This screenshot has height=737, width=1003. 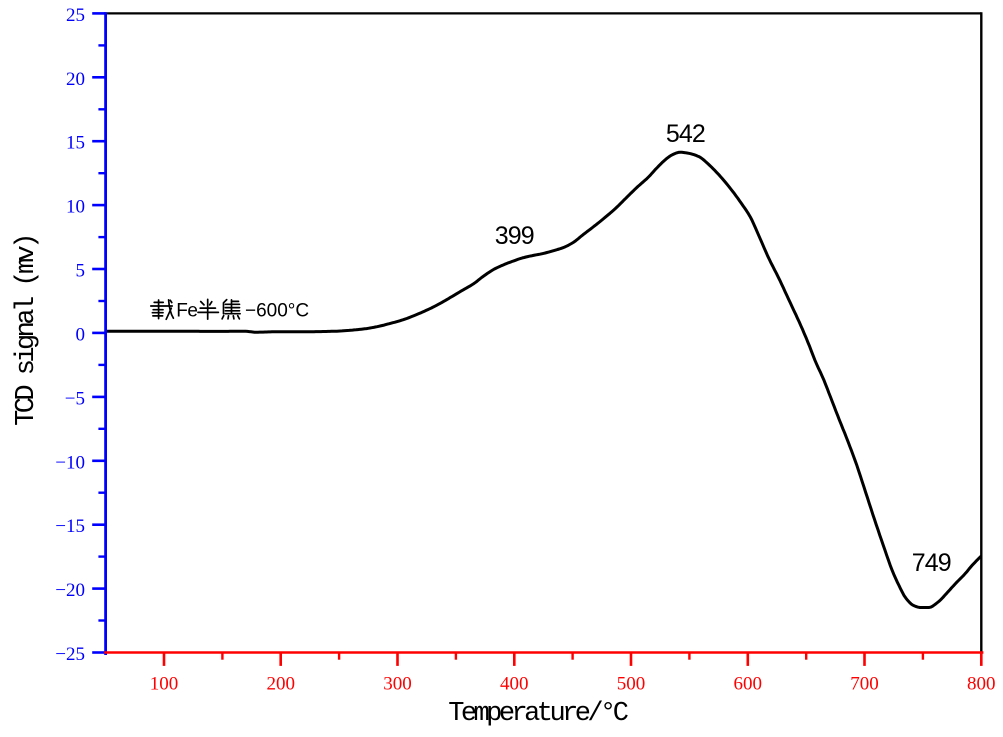 What do you see at coordinates (931, 563) in the screenshot?
I see `svg-text: 749` at bounding box center [931, 563].